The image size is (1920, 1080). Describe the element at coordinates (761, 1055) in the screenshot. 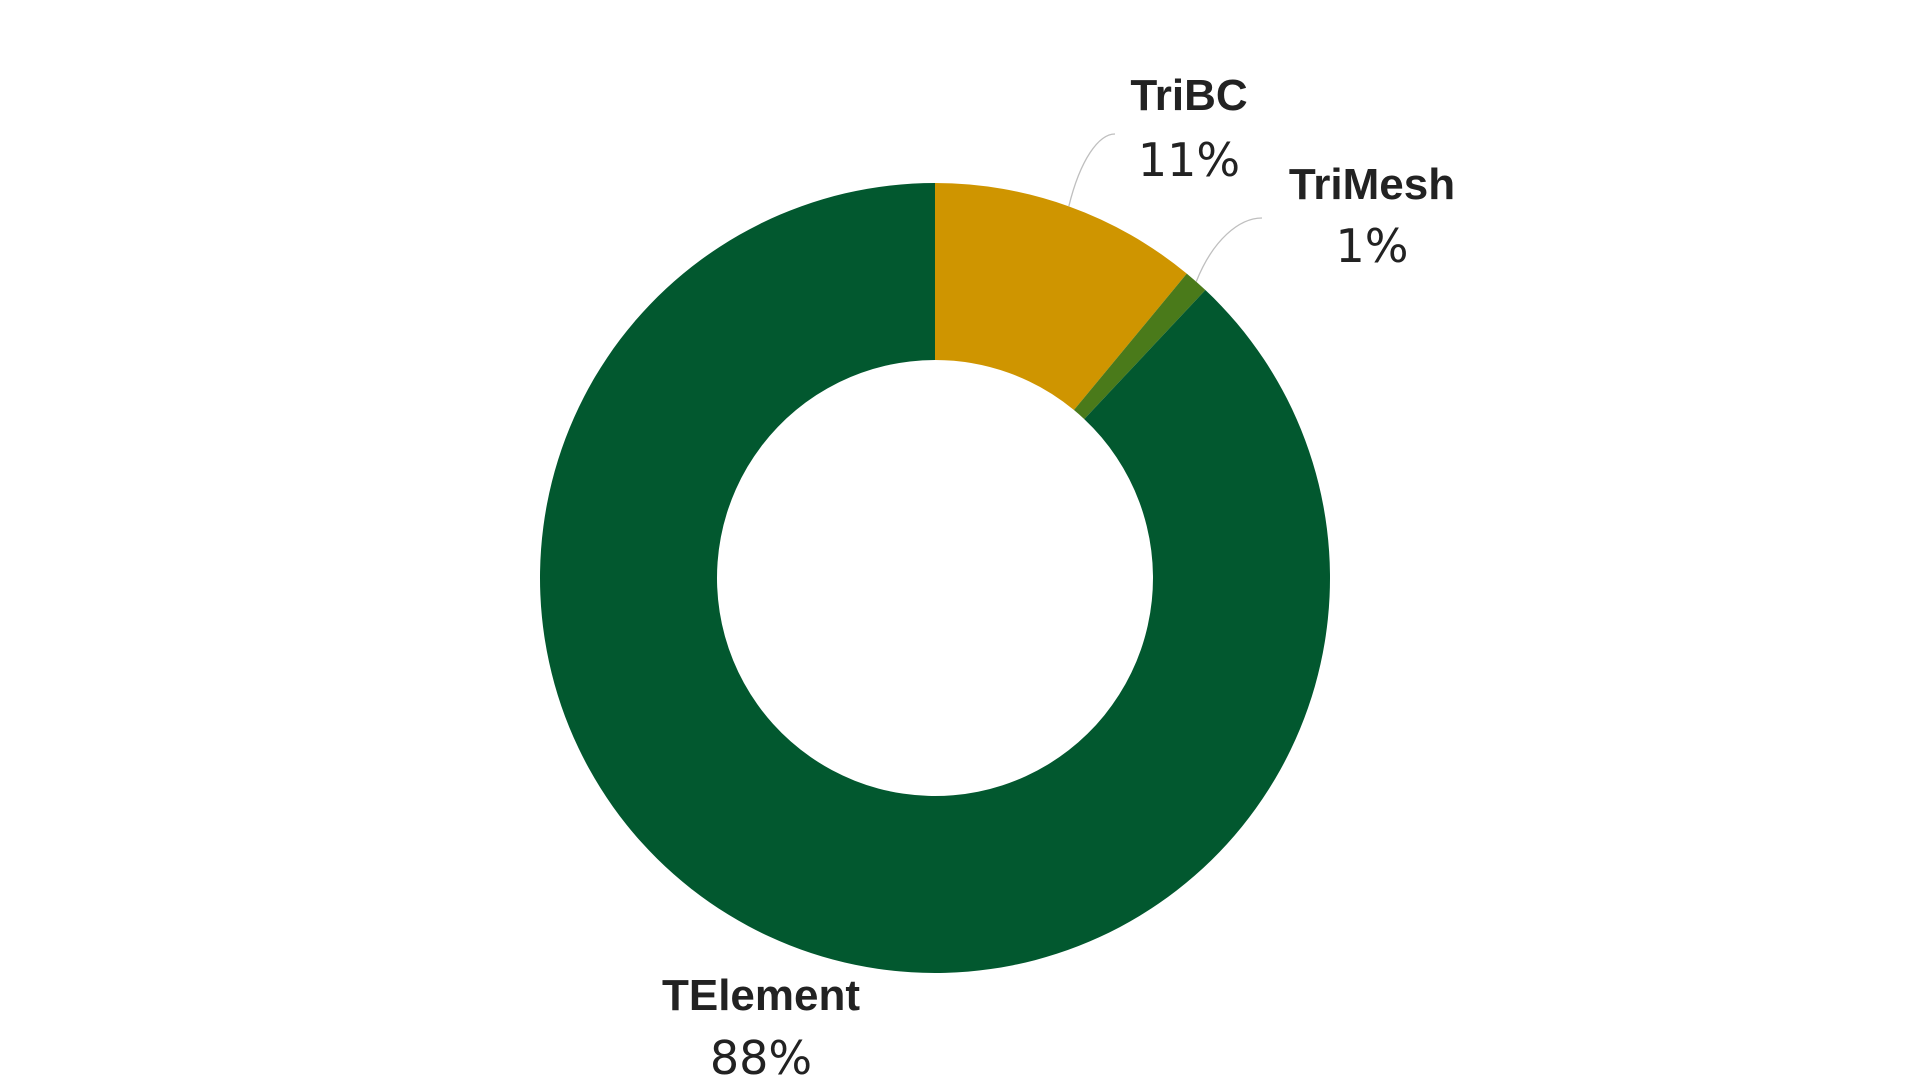

I see `slice-value-telement: 88%` at that location.